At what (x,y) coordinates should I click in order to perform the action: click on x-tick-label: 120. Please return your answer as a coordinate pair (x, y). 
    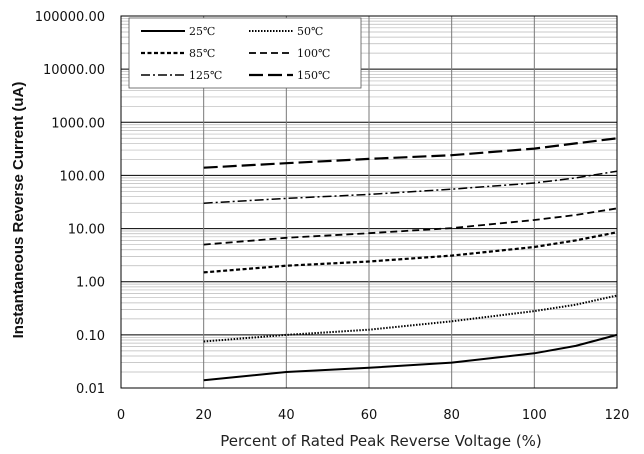
    Looking at the image, I should click on (617, 415).